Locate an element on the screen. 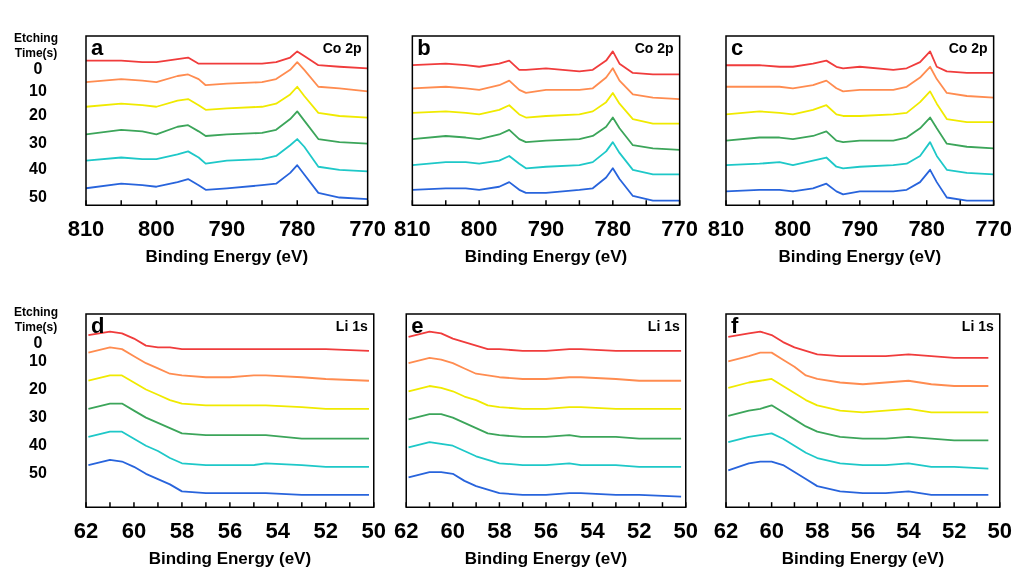 This screenshot has width=1016, height=572. annotation: f is located at coordinates (735, 326).